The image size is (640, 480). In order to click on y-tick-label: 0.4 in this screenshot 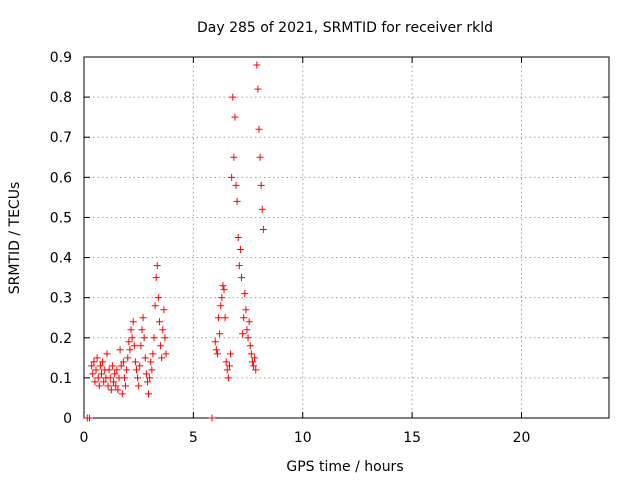, I will do `click(61, 259)`.